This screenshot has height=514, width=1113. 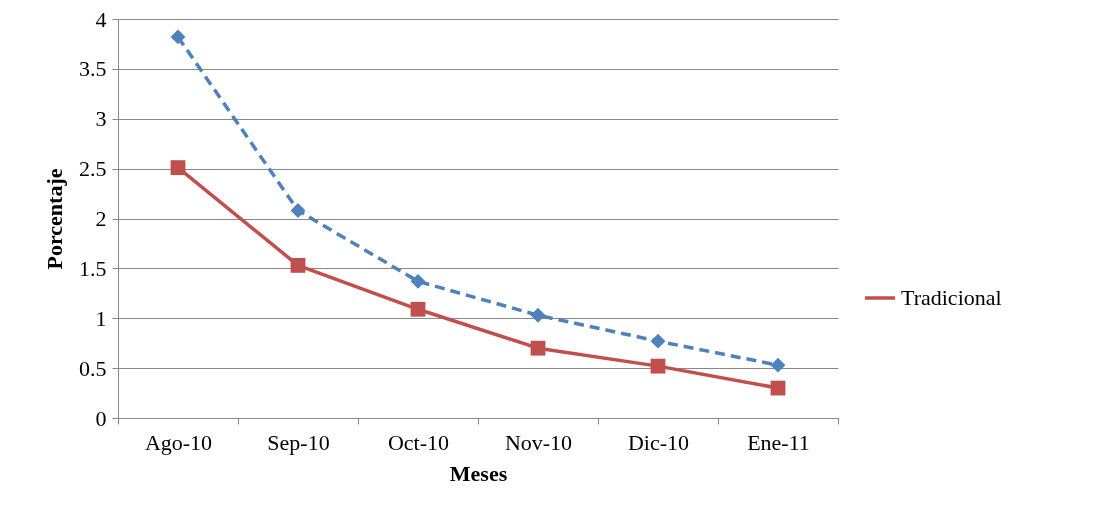 What do you see at coordinates (93, 368) in the screenshot?
I see `y-tick-label: 0.5` at bounding box center [93, 368].